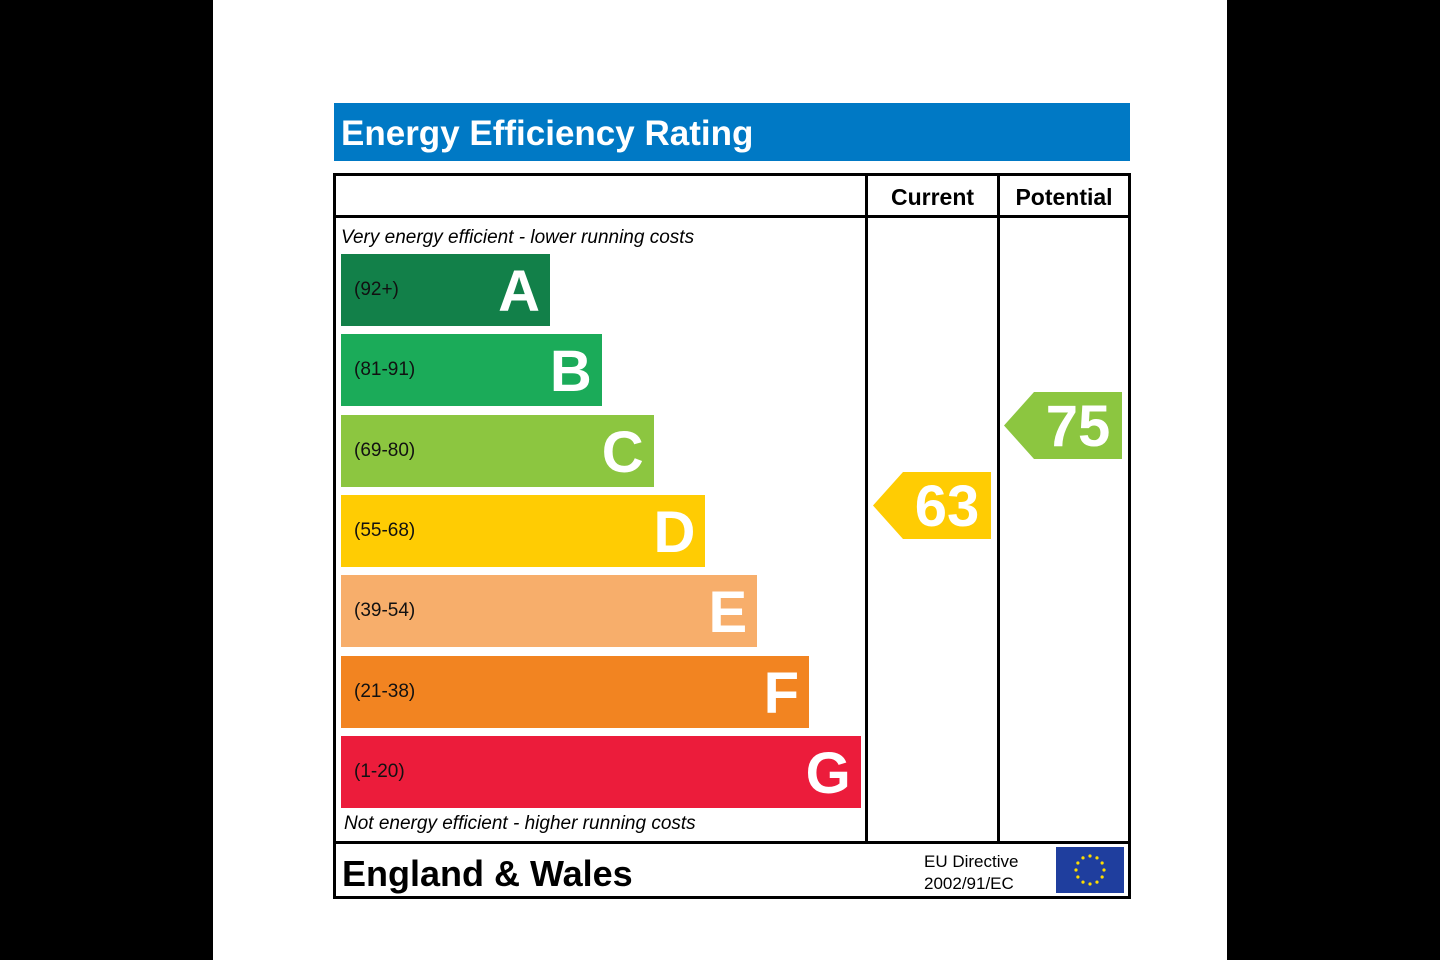 This screenshot has height=960, width=1440. Describe the element at coordinates (728, 613) in the screenshot. I see `band-letter: E` at that location.